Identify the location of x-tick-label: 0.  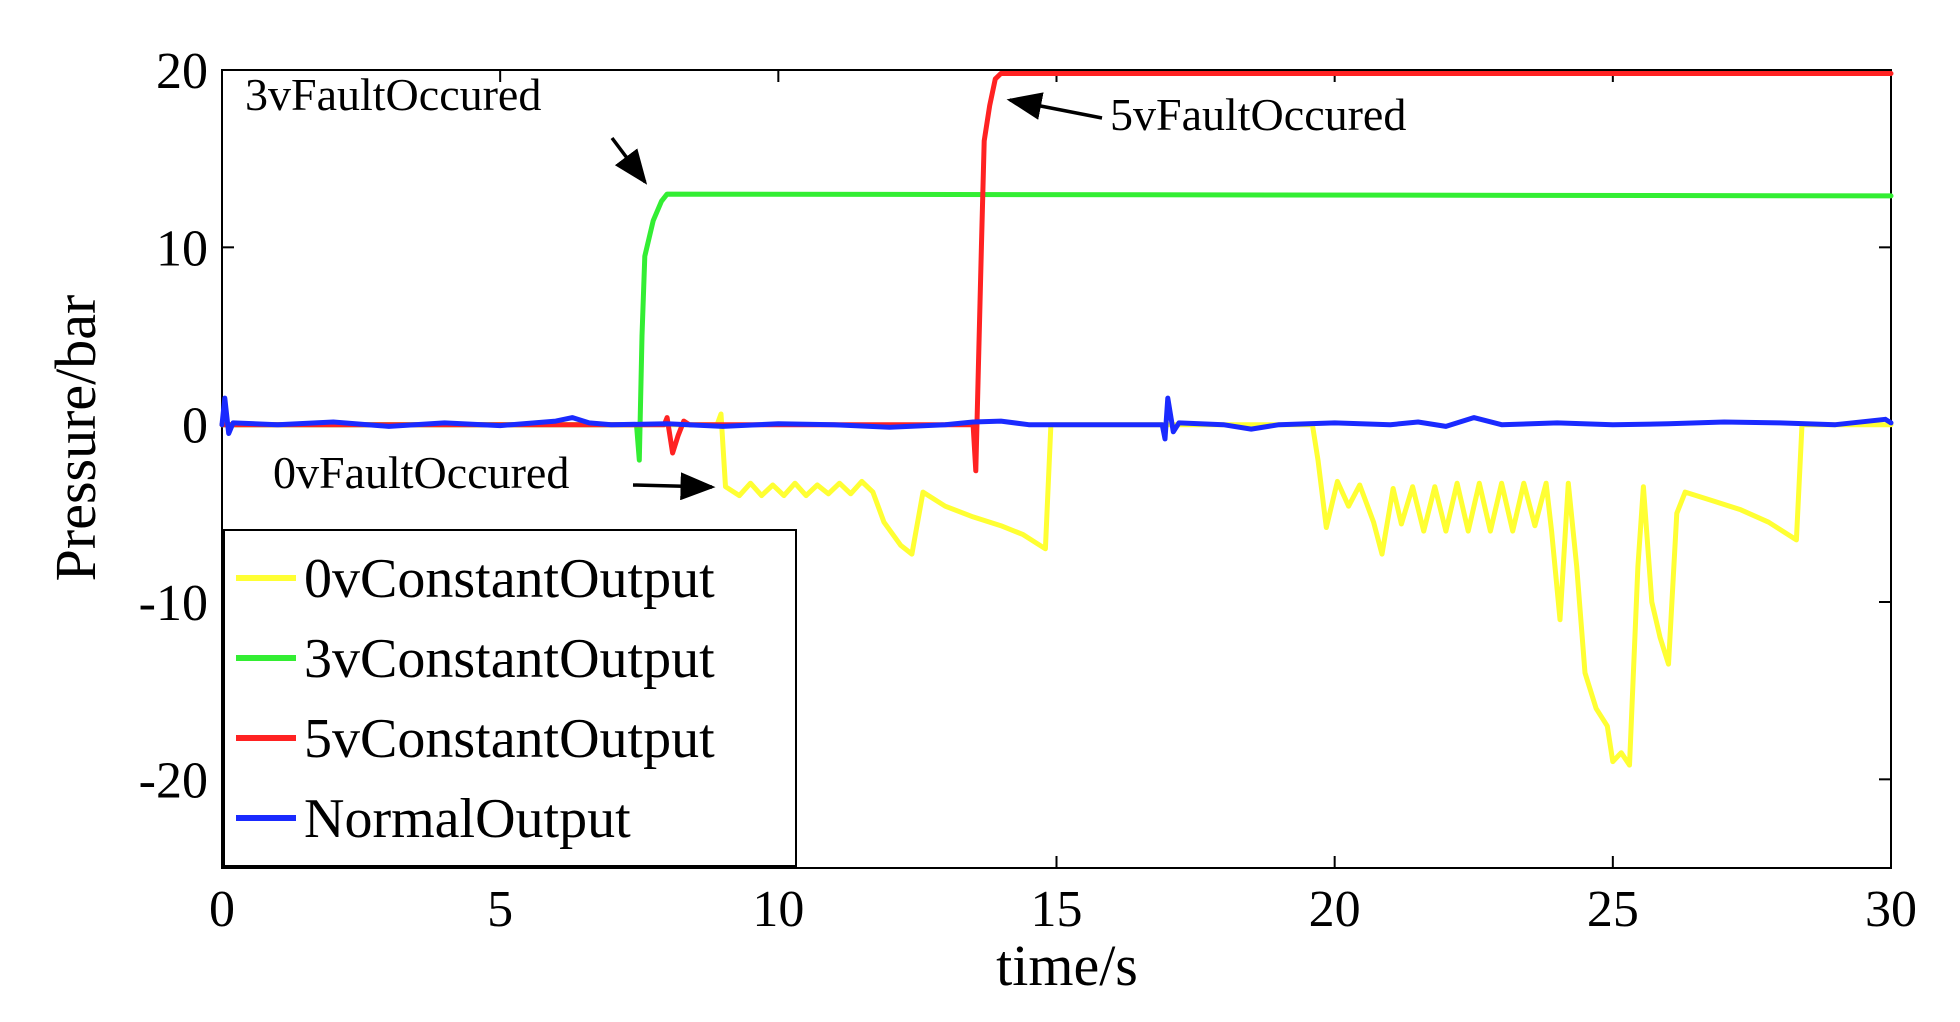
(222, 909).